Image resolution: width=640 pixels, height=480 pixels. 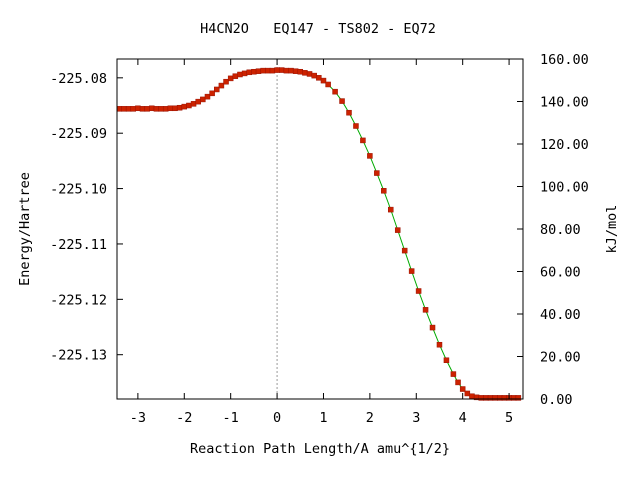 What do you see at coordinates (78, 245) in the screenshot?
I see `y-tick-label: -225.11` at bounding box center [78, 245].